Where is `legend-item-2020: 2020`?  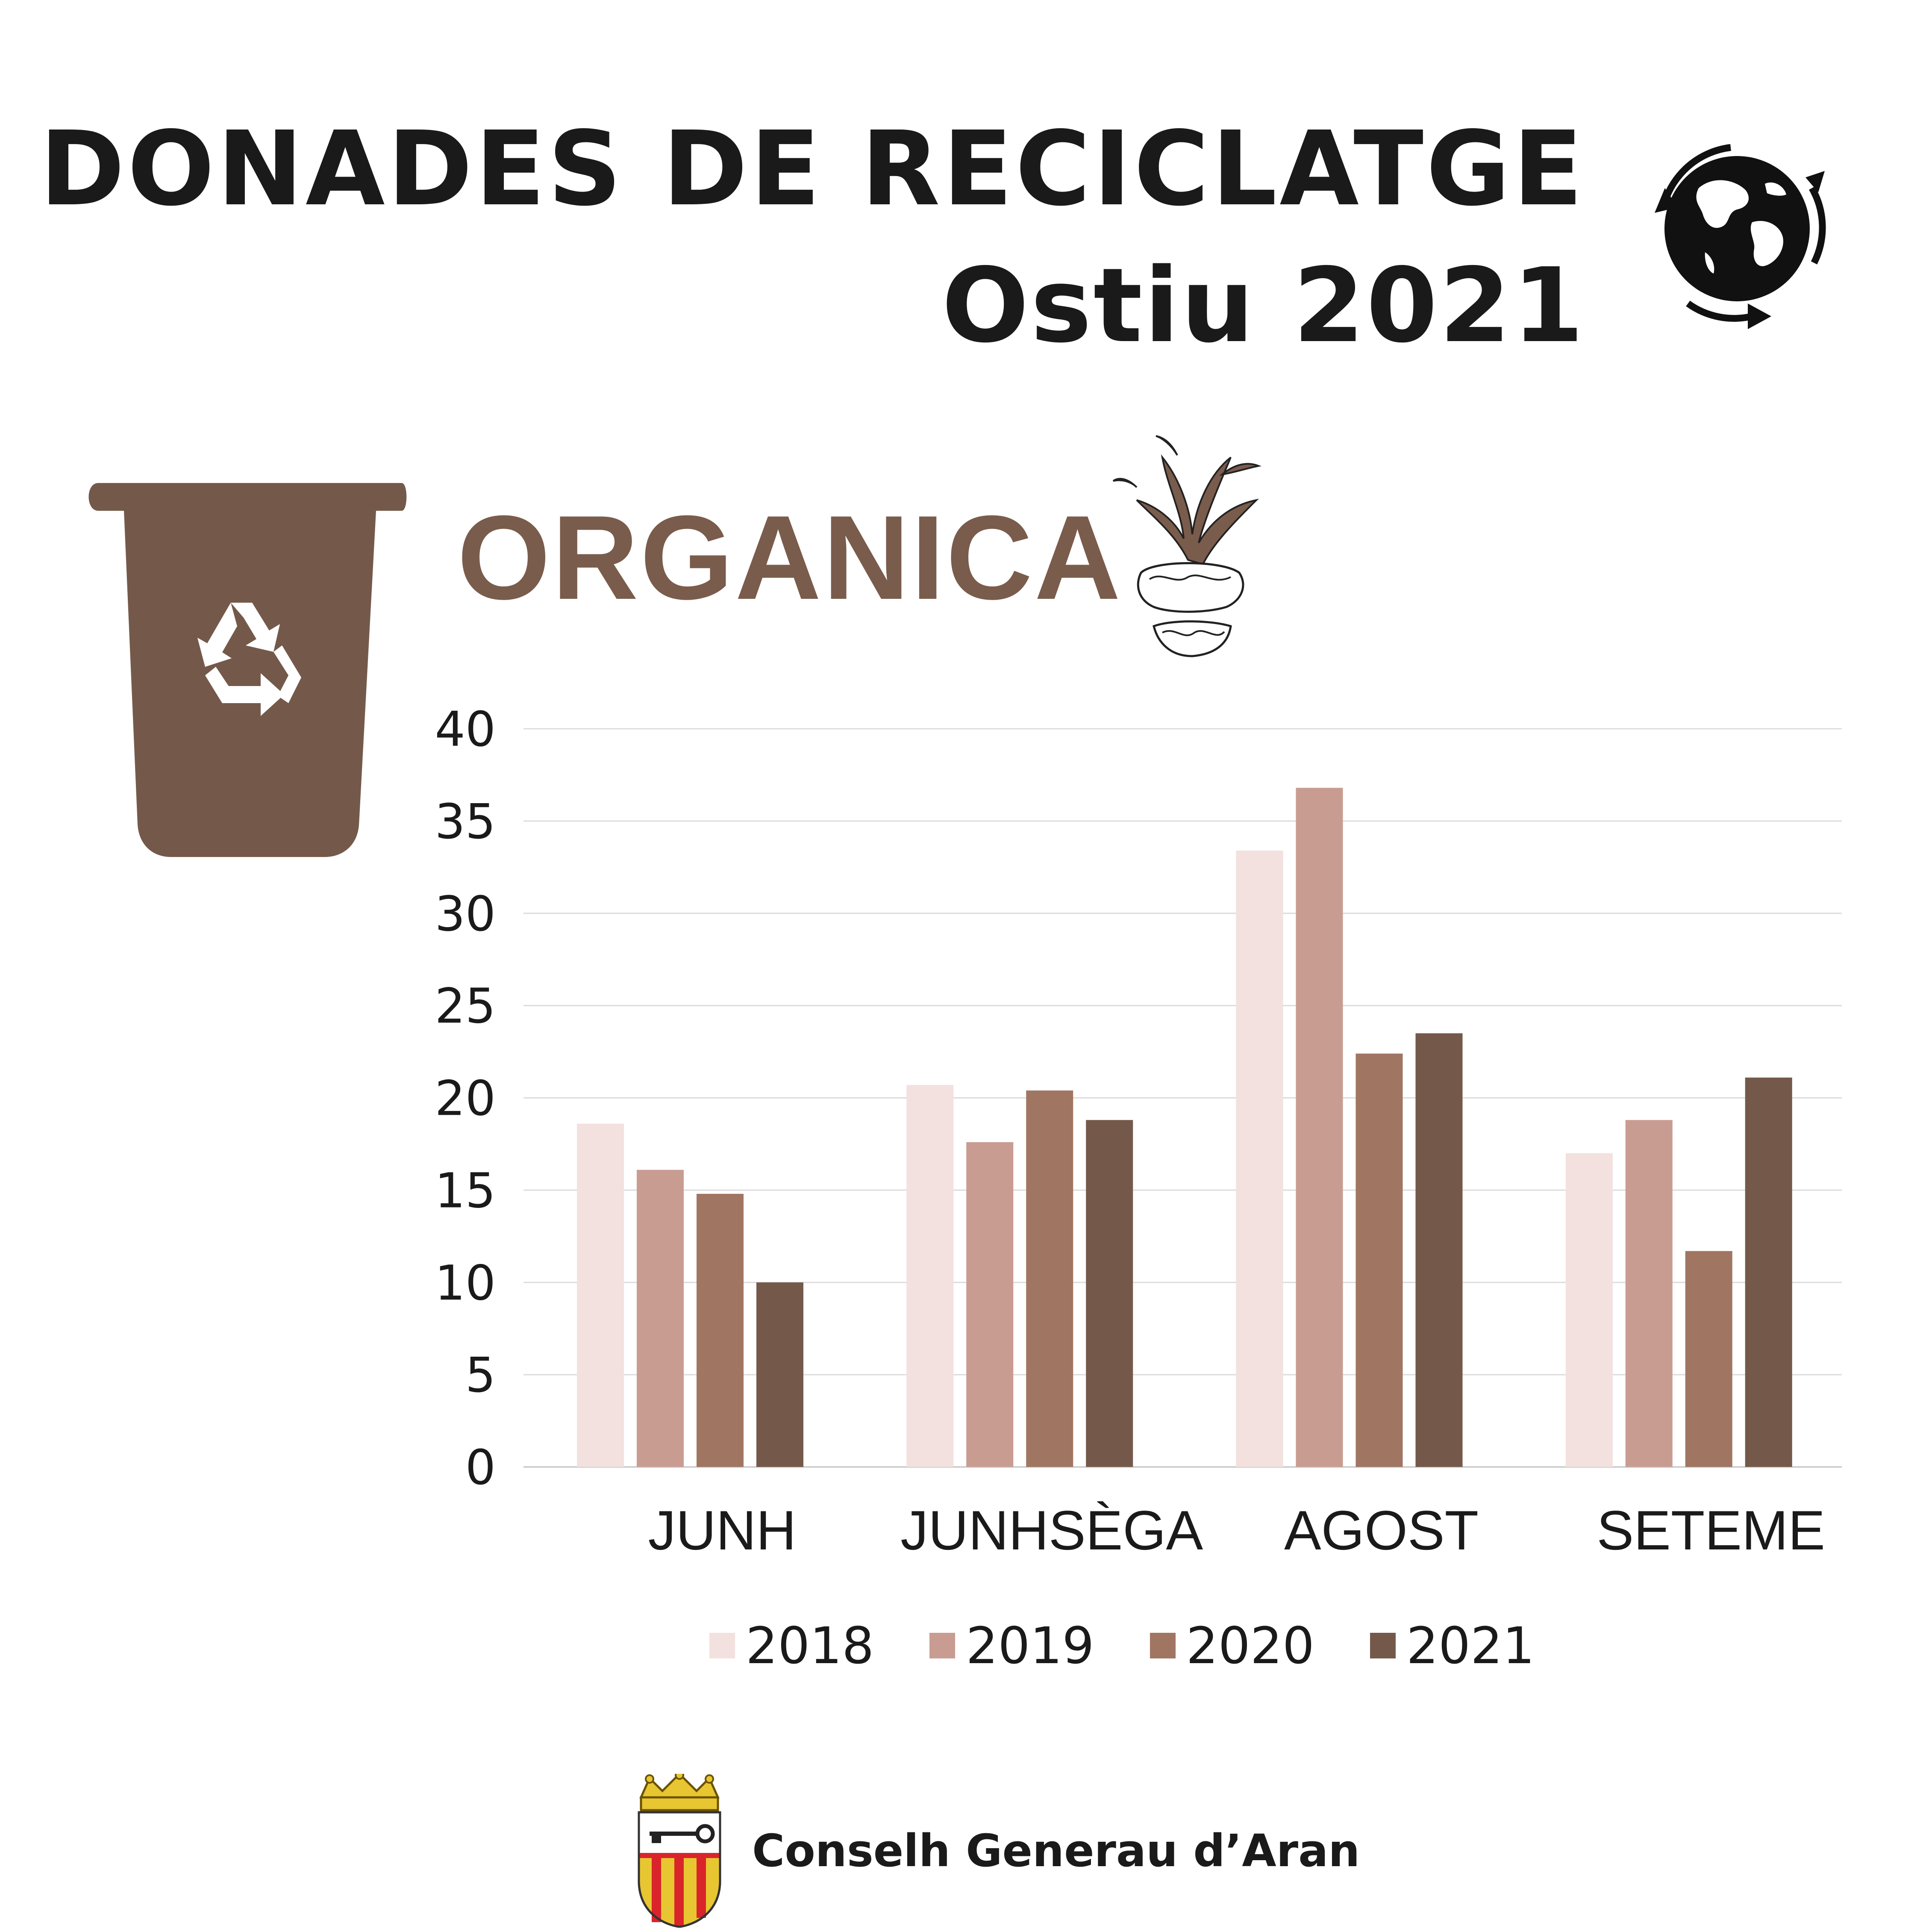
legend-item-2020: 2020 is located at coordinates (1232, 1645).